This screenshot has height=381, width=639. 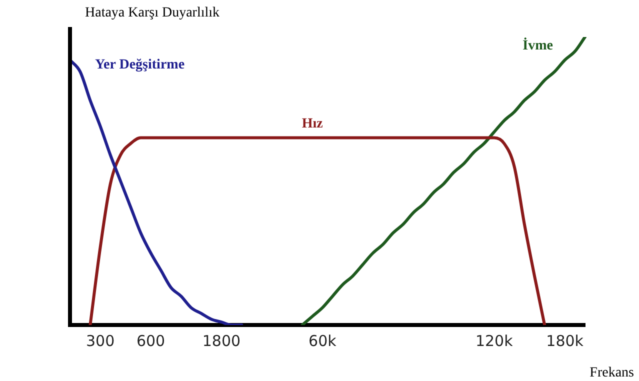 What do you see at coordinates (565, 341) in the screenshot?
I see `x-tick-label: 180k` at bounding box center [565, 341].